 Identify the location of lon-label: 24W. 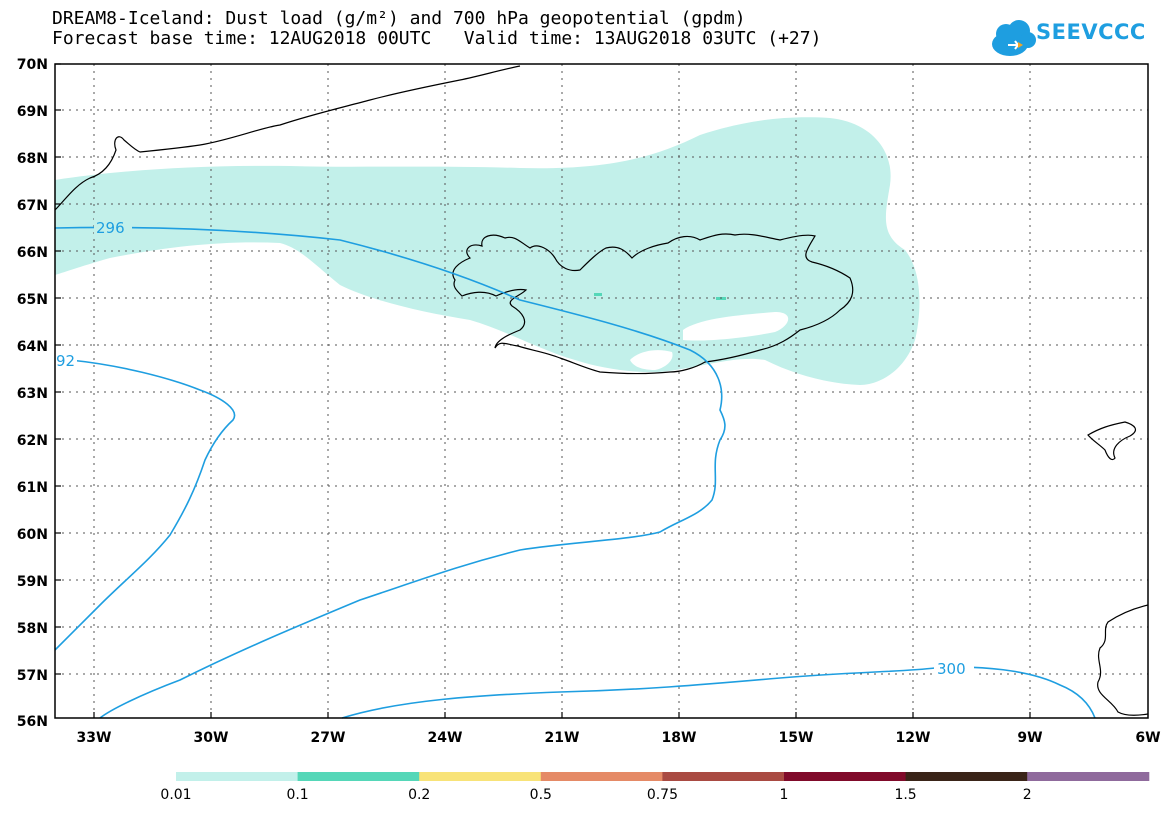
(445, 738).